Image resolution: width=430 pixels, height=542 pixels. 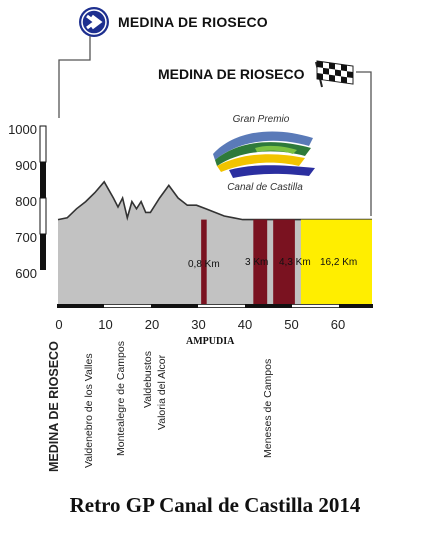 I want to click on y-tick-label: 800, so click(x=26, y=201).